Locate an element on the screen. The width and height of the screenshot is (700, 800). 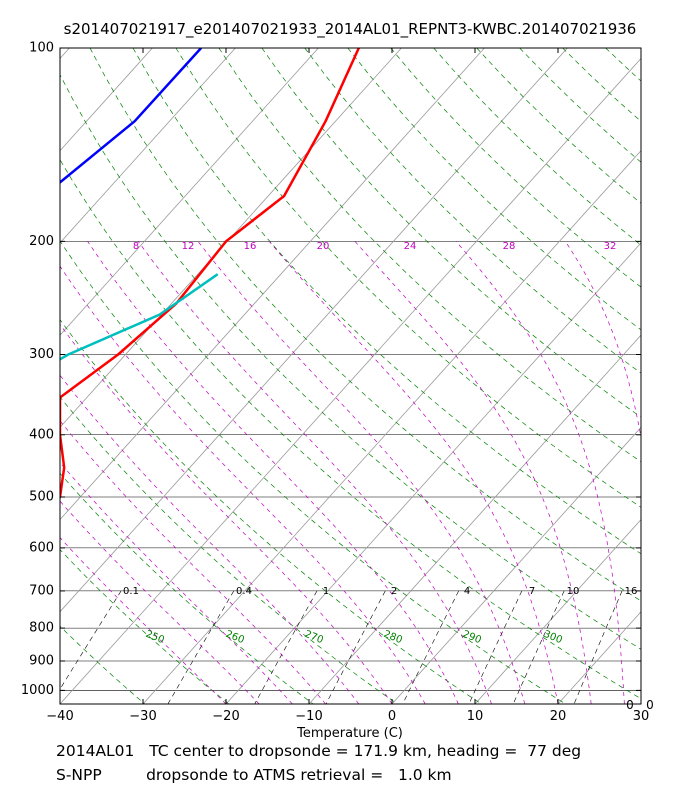
mixing-ratio-label: 1 is located at coordinates (326, 591).